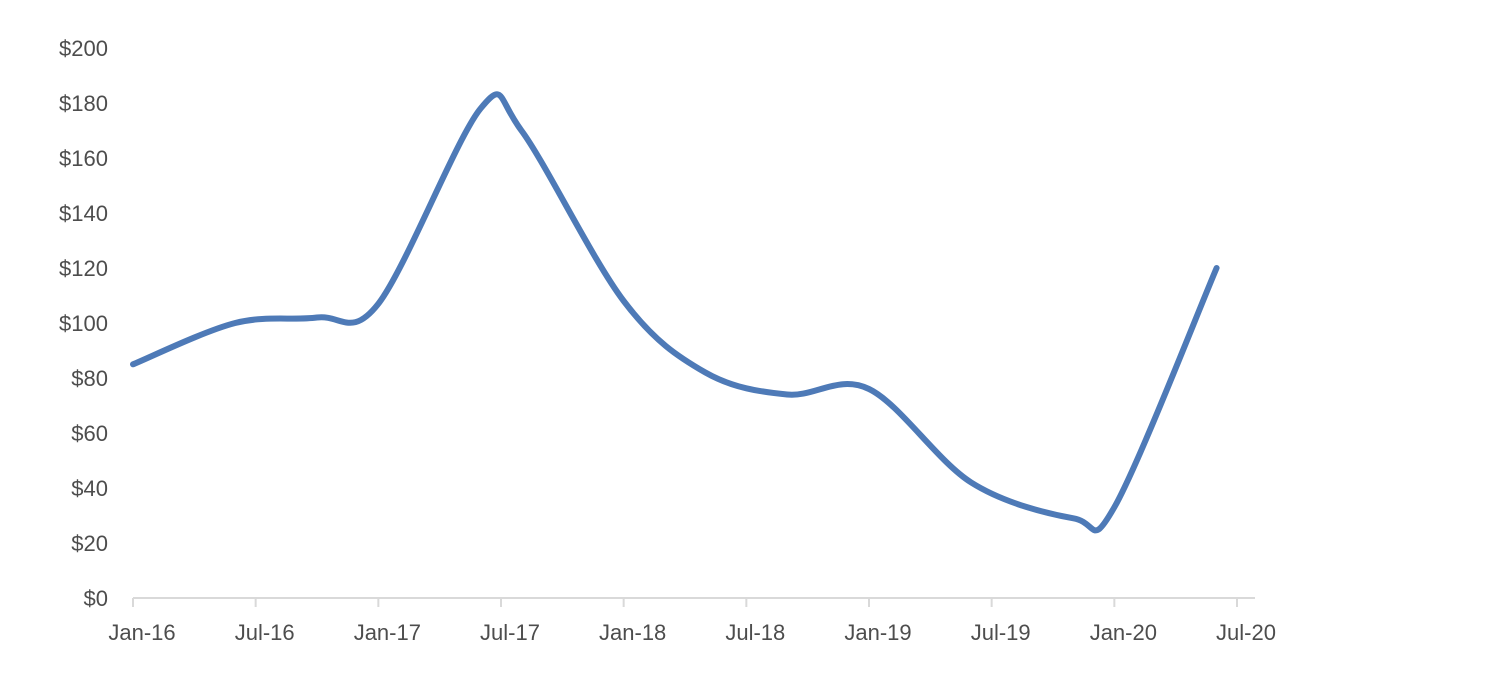 The image size is (1500, 674). What do you see at coordinates (387, 632) in the screenshot?
I see `x-tick-label: Jan-17` at bounding box center [387, 632].